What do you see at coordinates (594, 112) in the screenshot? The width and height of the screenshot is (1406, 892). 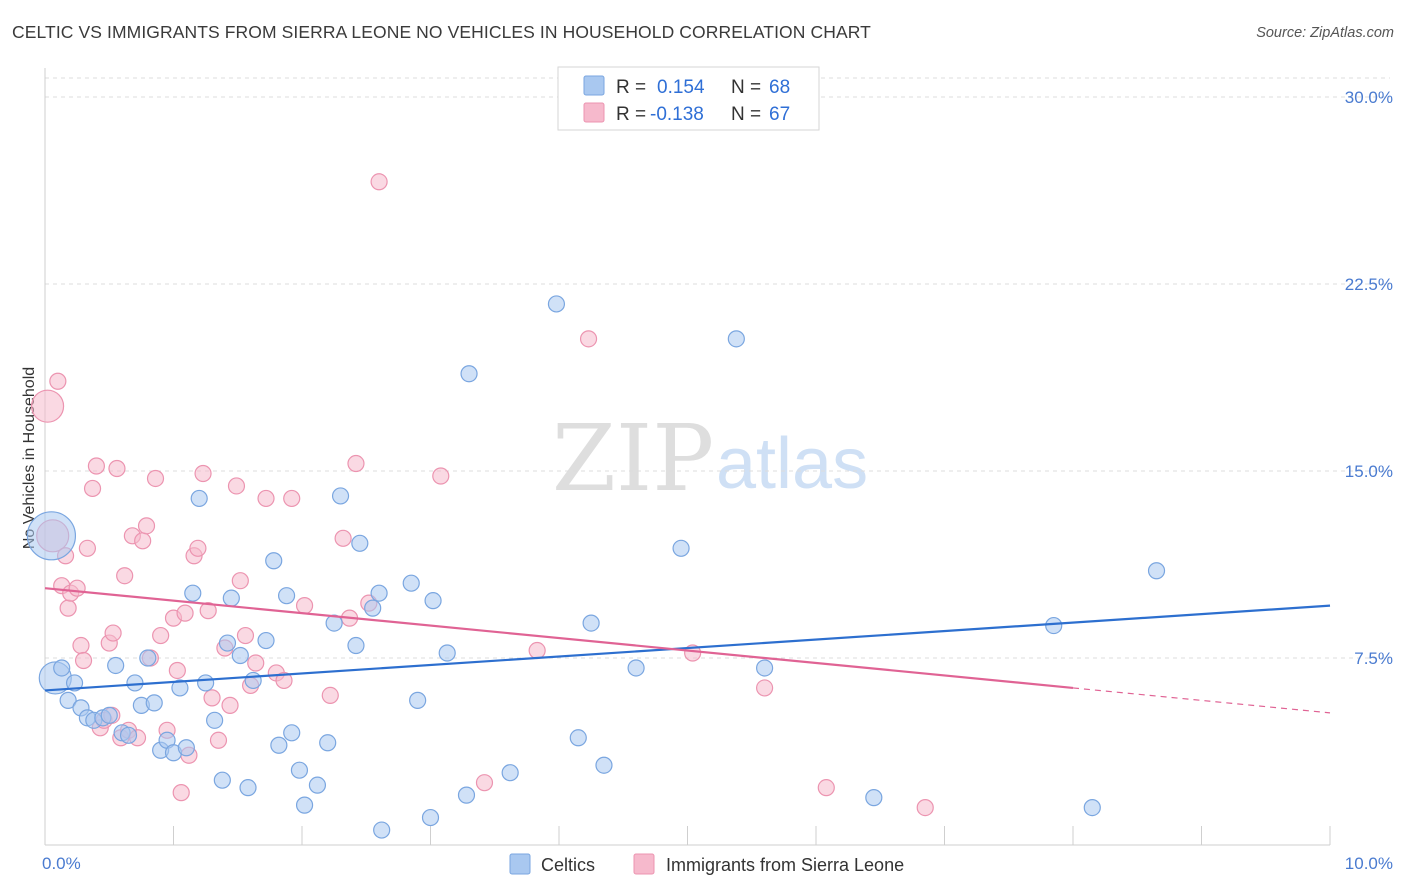 I see `legend-swatch-immigrants` at bounding box center [594, 112].